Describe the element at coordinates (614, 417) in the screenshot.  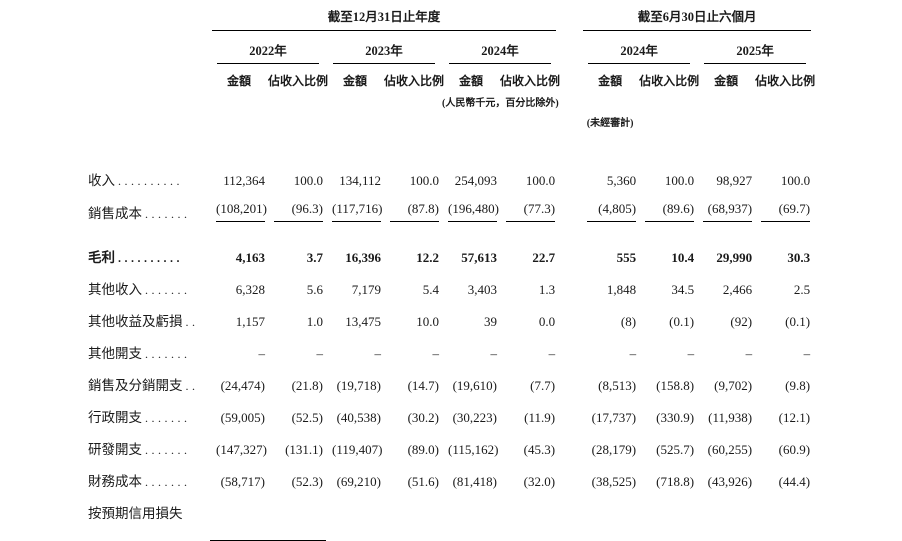
I see `cell-value: (17,737)` at that location.